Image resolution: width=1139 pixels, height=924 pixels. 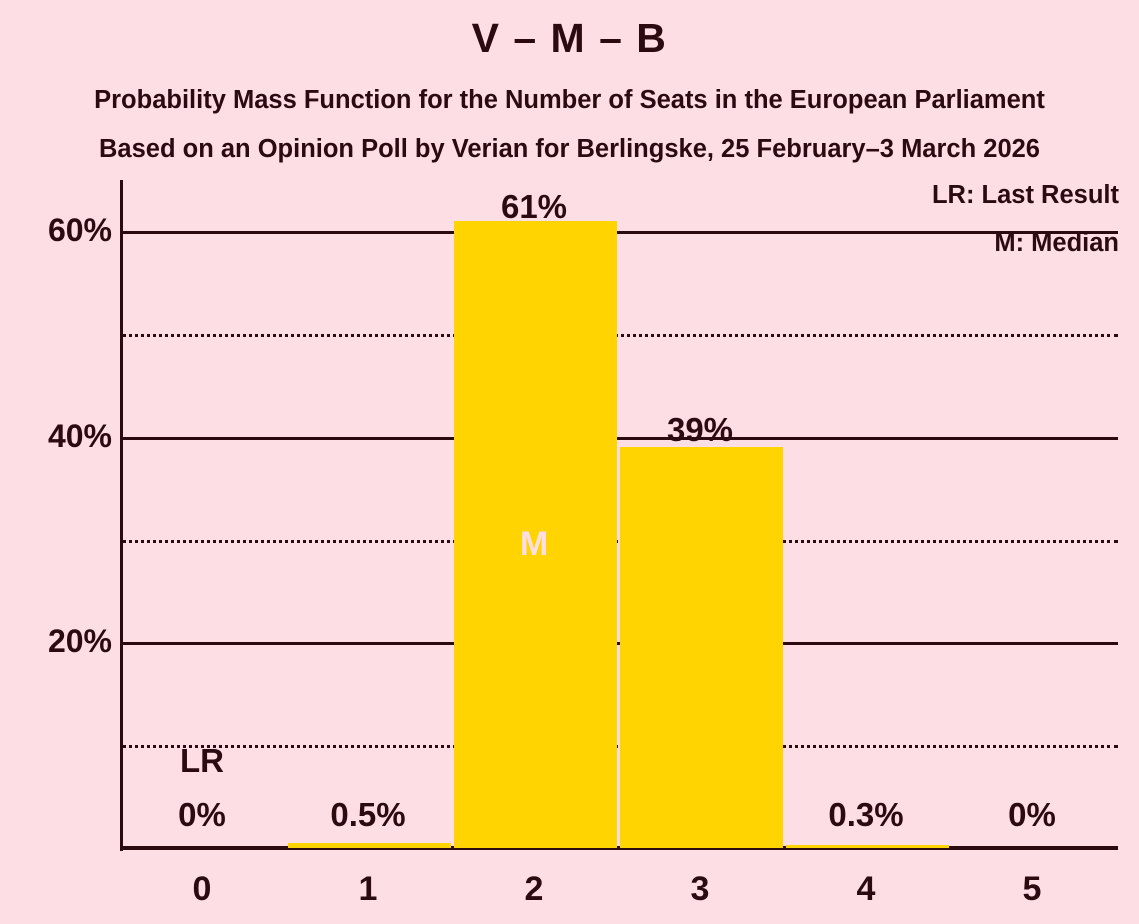 I want to click on page-title: V – M – B, so click(x=569, y=38).